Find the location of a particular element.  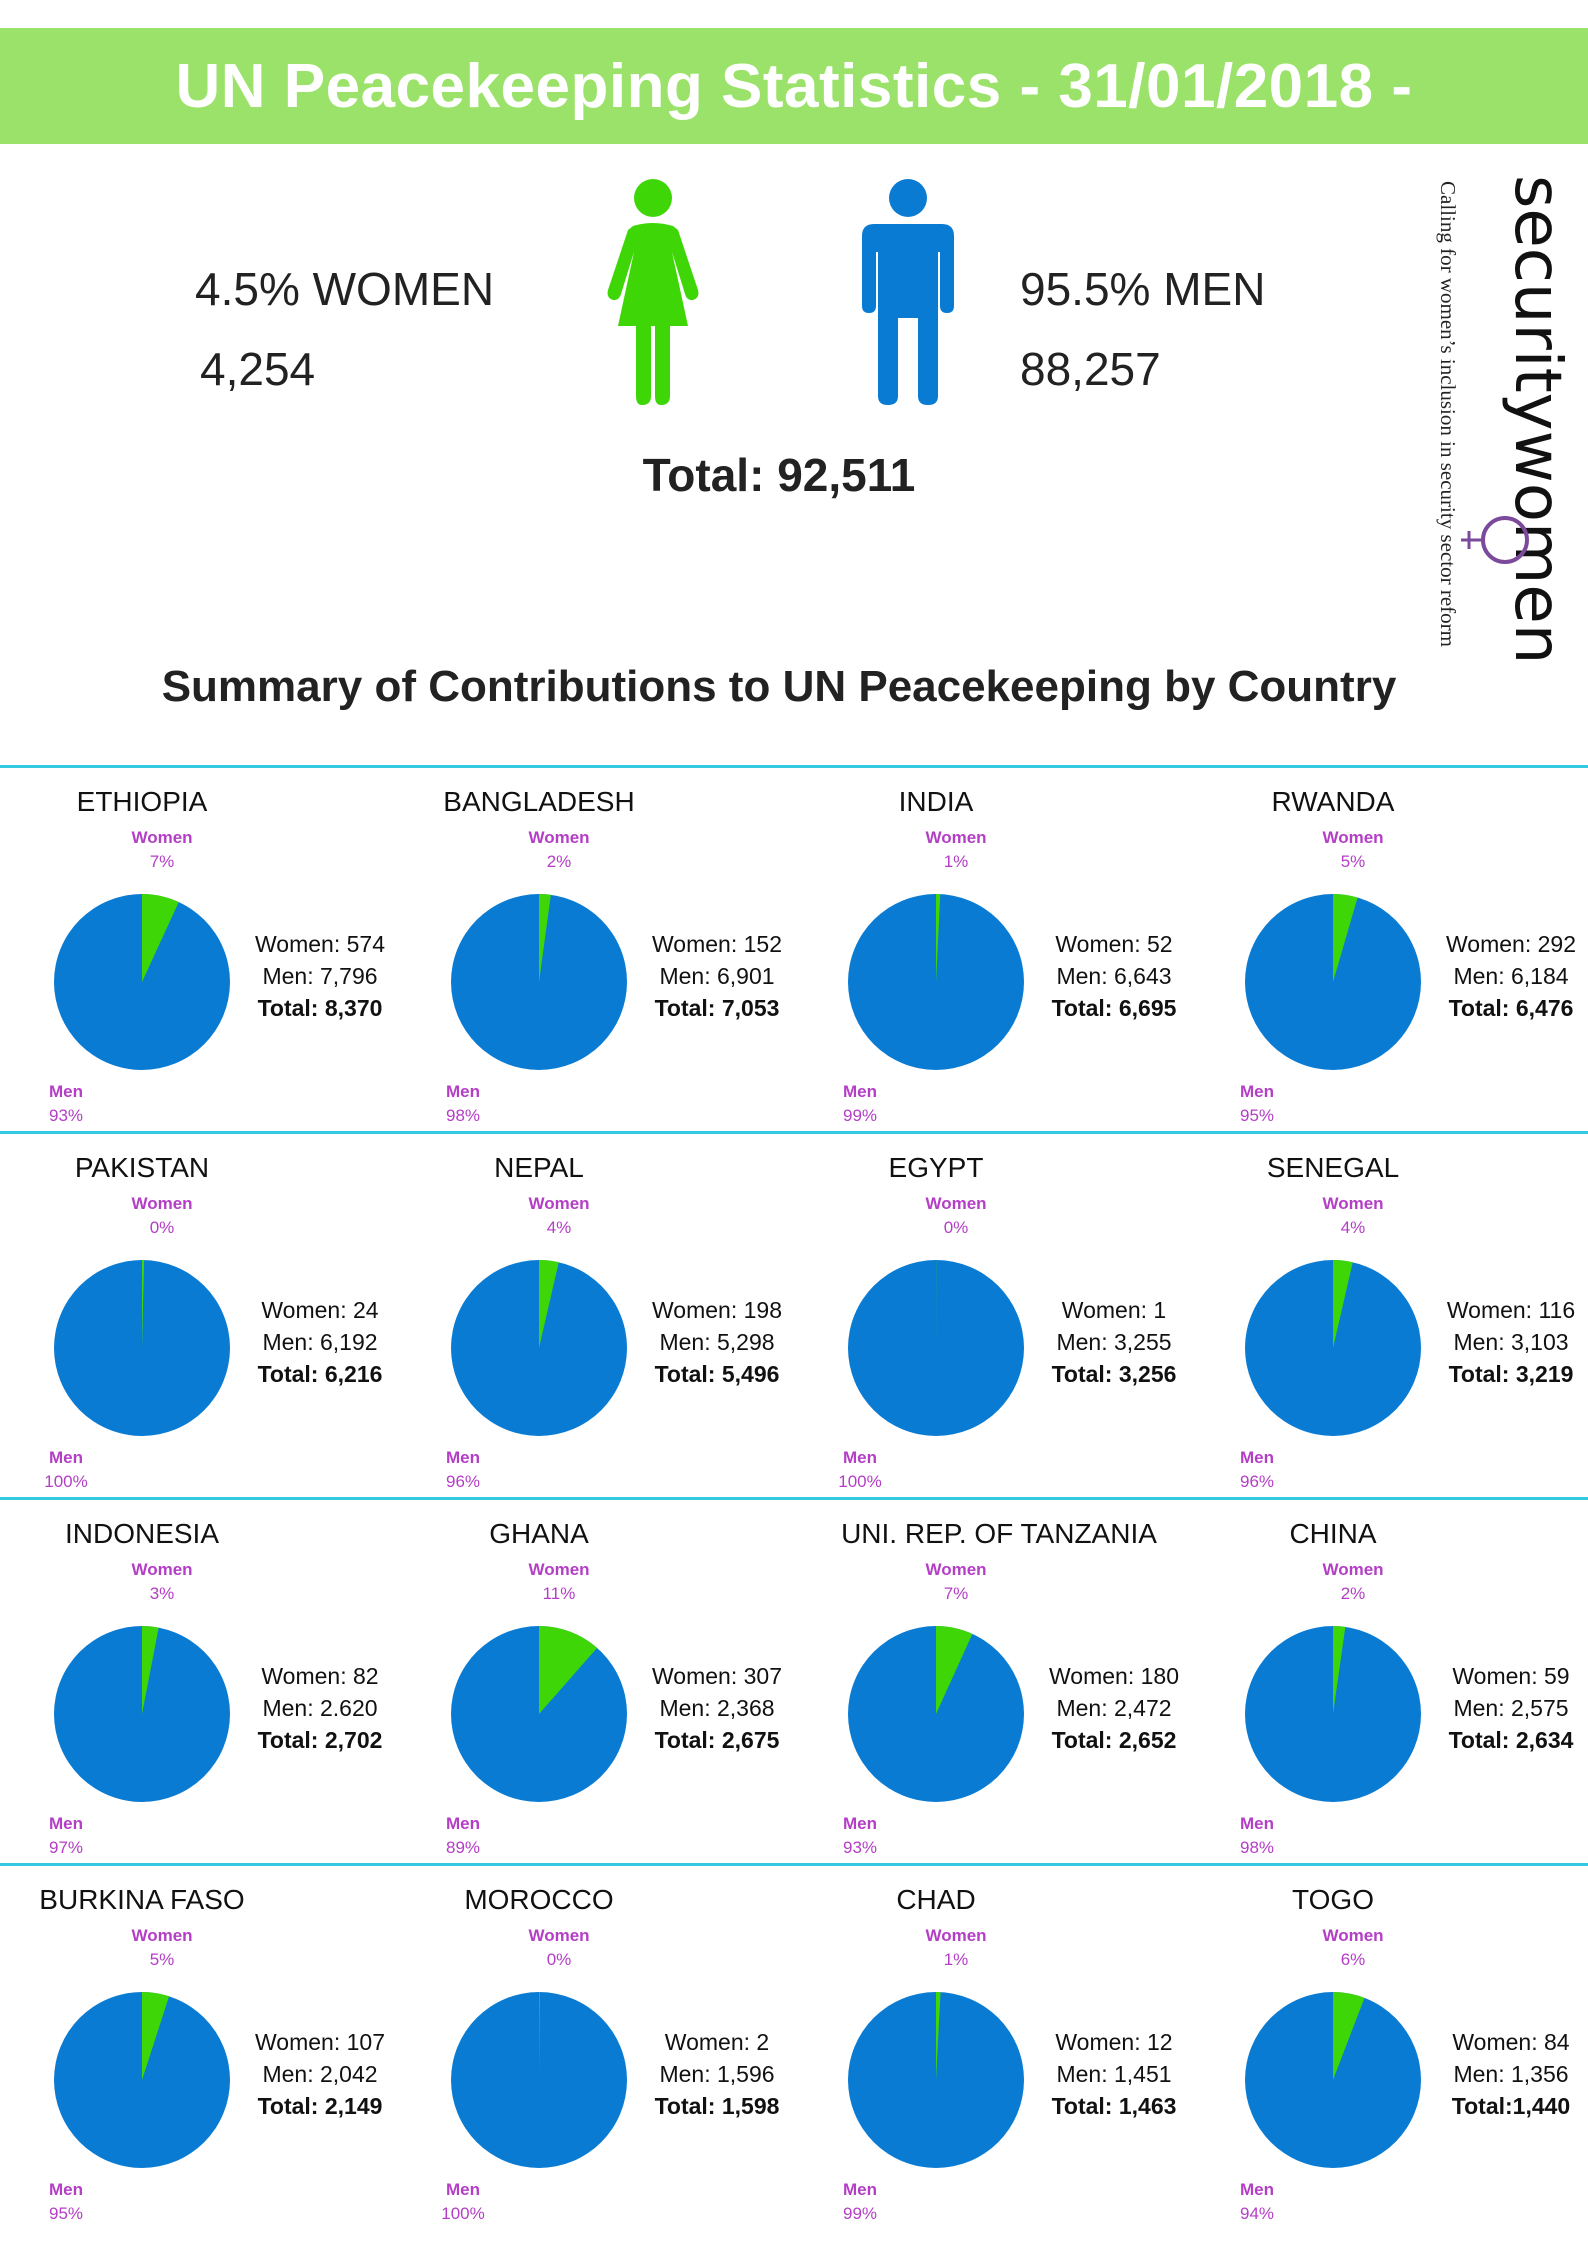

men-percent: 95.5% MEN is located at coordinates (1143, 289).